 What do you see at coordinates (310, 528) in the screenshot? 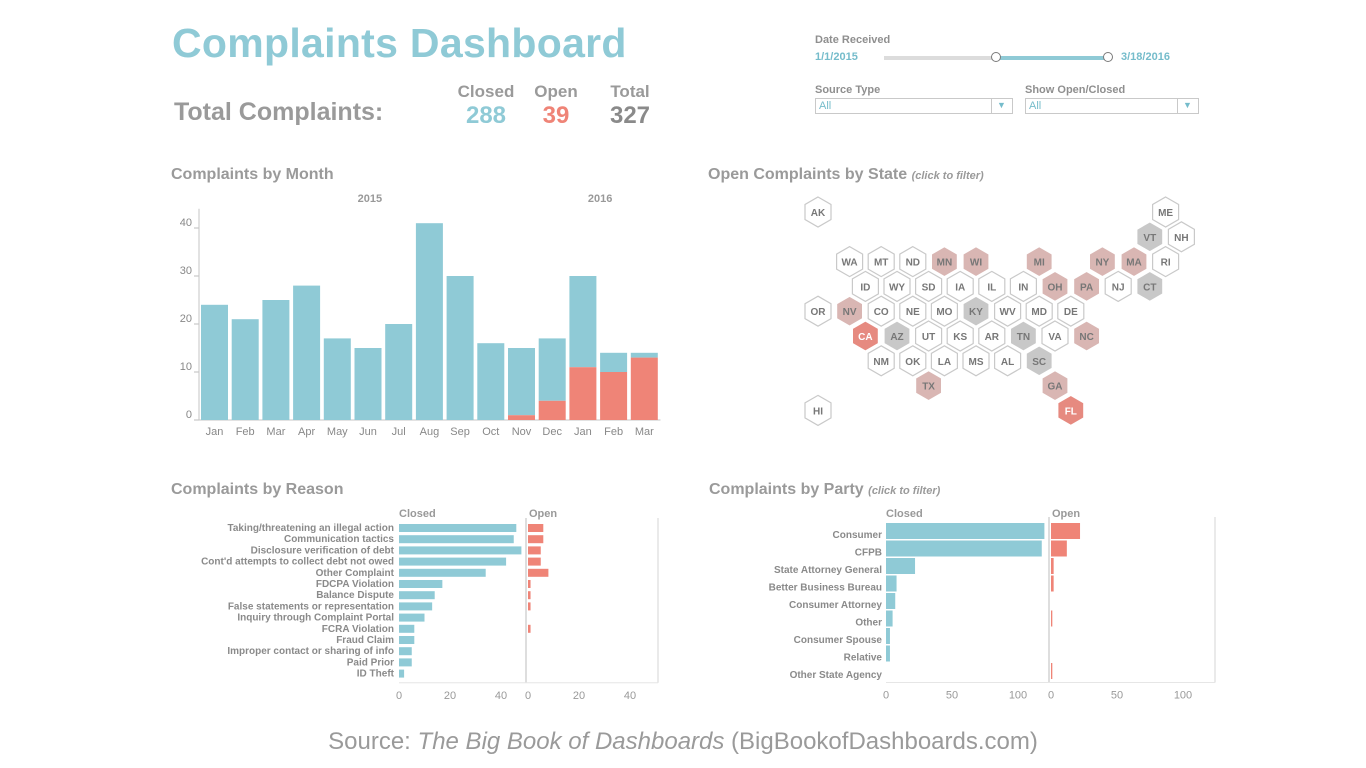
I see `category-label: Taking/threatening an illegal action` at bounding box center [310, 528].